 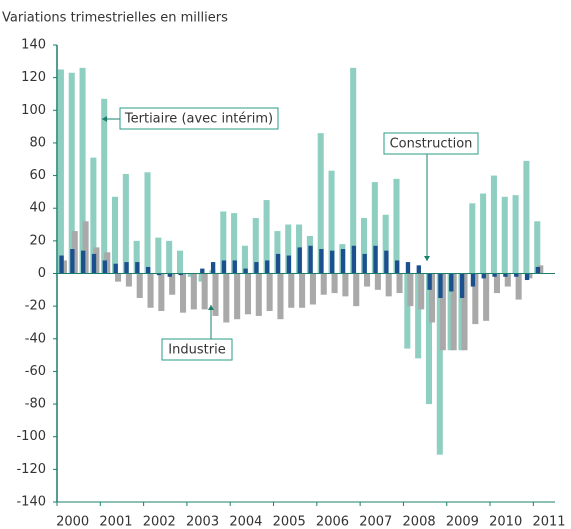 What do you see at coordinates (31, 436) in the screenshot?
I see `y-tick-label: -100` at bounding box center [31, 436].